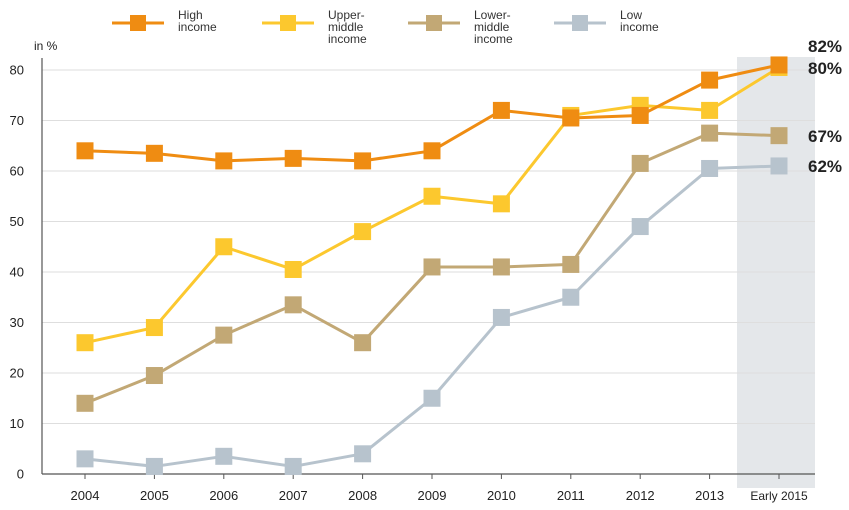 The width and height of the screenshot is (849, 510). Describe the element at coordinates (825, 46) in the screenshot. I see `end-label-0: 82%` at that location.